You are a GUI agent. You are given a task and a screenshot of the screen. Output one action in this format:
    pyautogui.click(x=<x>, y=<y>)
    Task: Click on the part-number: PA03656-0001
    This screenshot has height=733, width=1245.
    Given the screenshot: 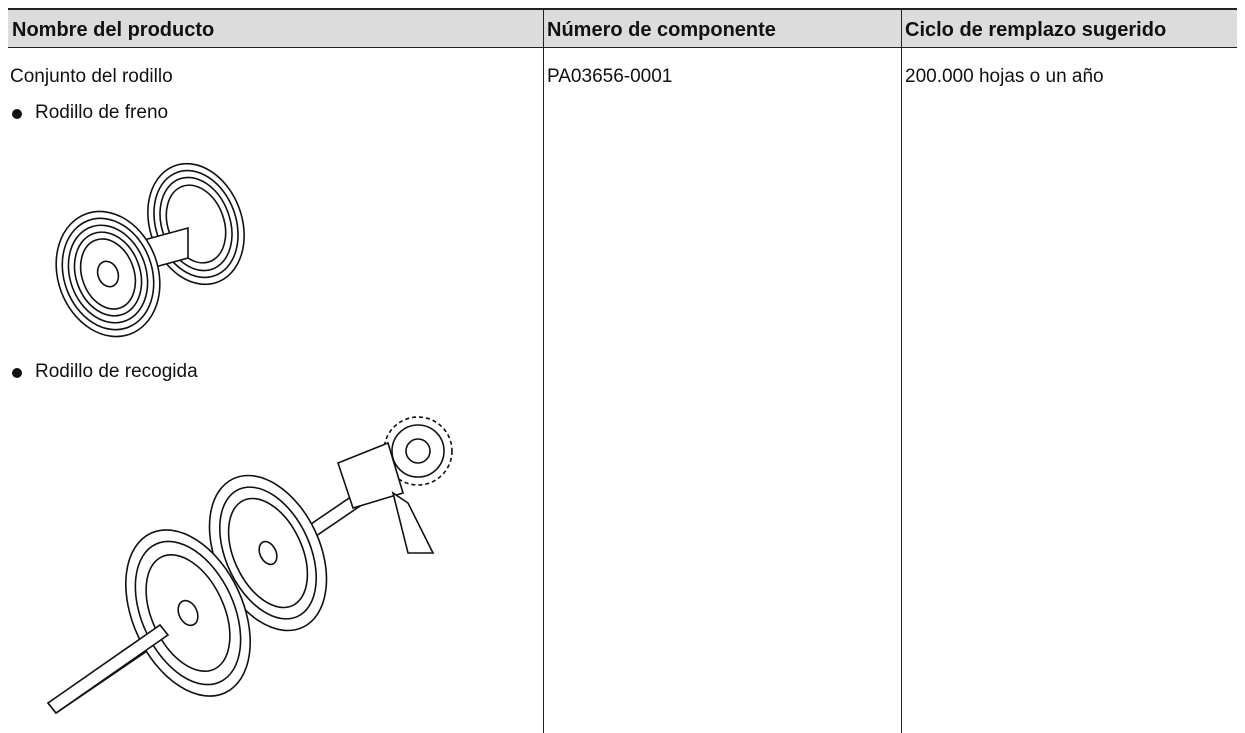 What is the action you would take?
    pyautogui.click(x=610, y=76)
    